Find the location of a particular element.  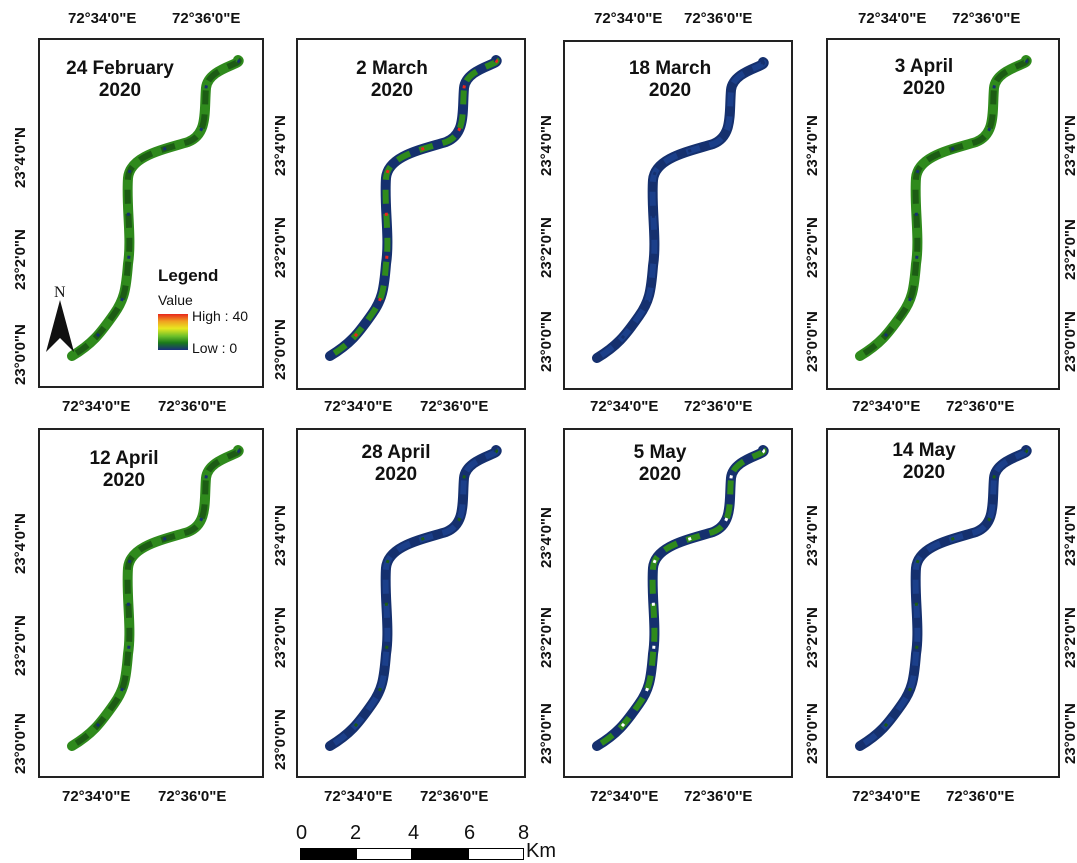

legend-subtitle: Value is located at coordinates (175, 300).